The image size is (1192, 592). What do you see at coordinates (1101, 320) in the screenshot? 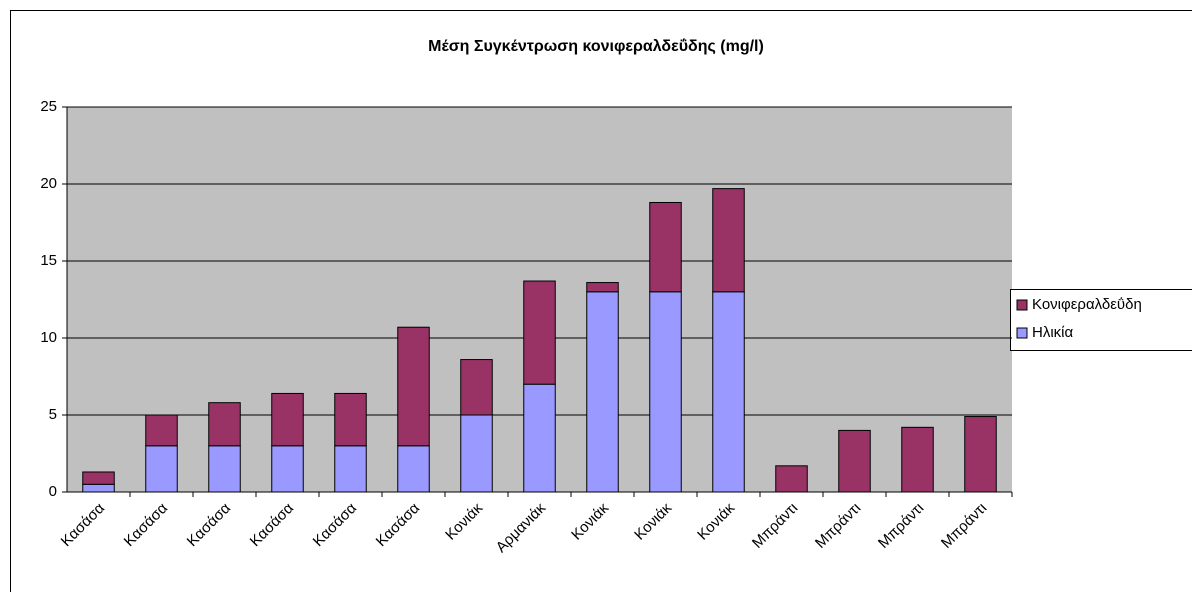
I see `legend` at bounding box center [1101, 320].